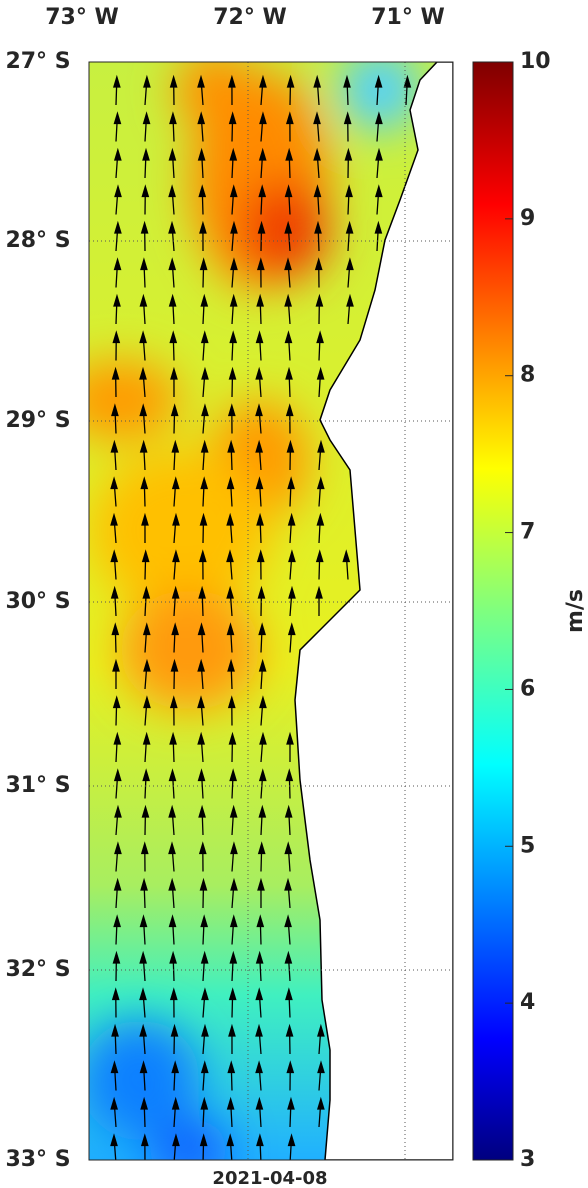 This screenshot has height=1188, width=588. I want to click on lon-label: 73° W, so click(82, 17).